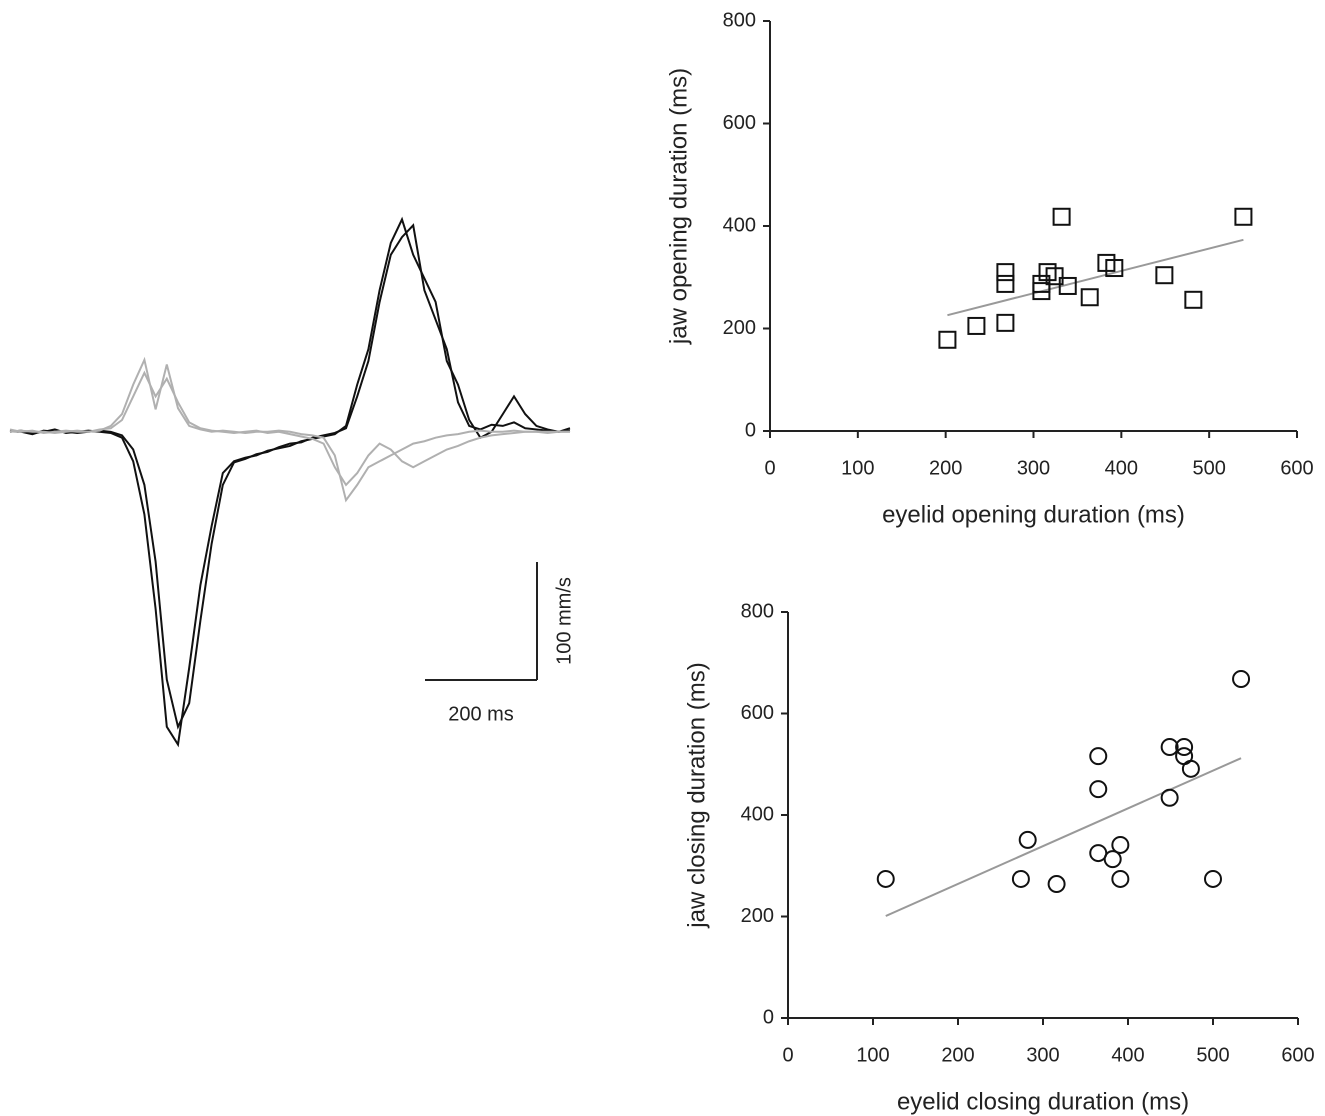  I want to click on x-axis-title: eyelid opening duration (ms), so click(1033, 514).